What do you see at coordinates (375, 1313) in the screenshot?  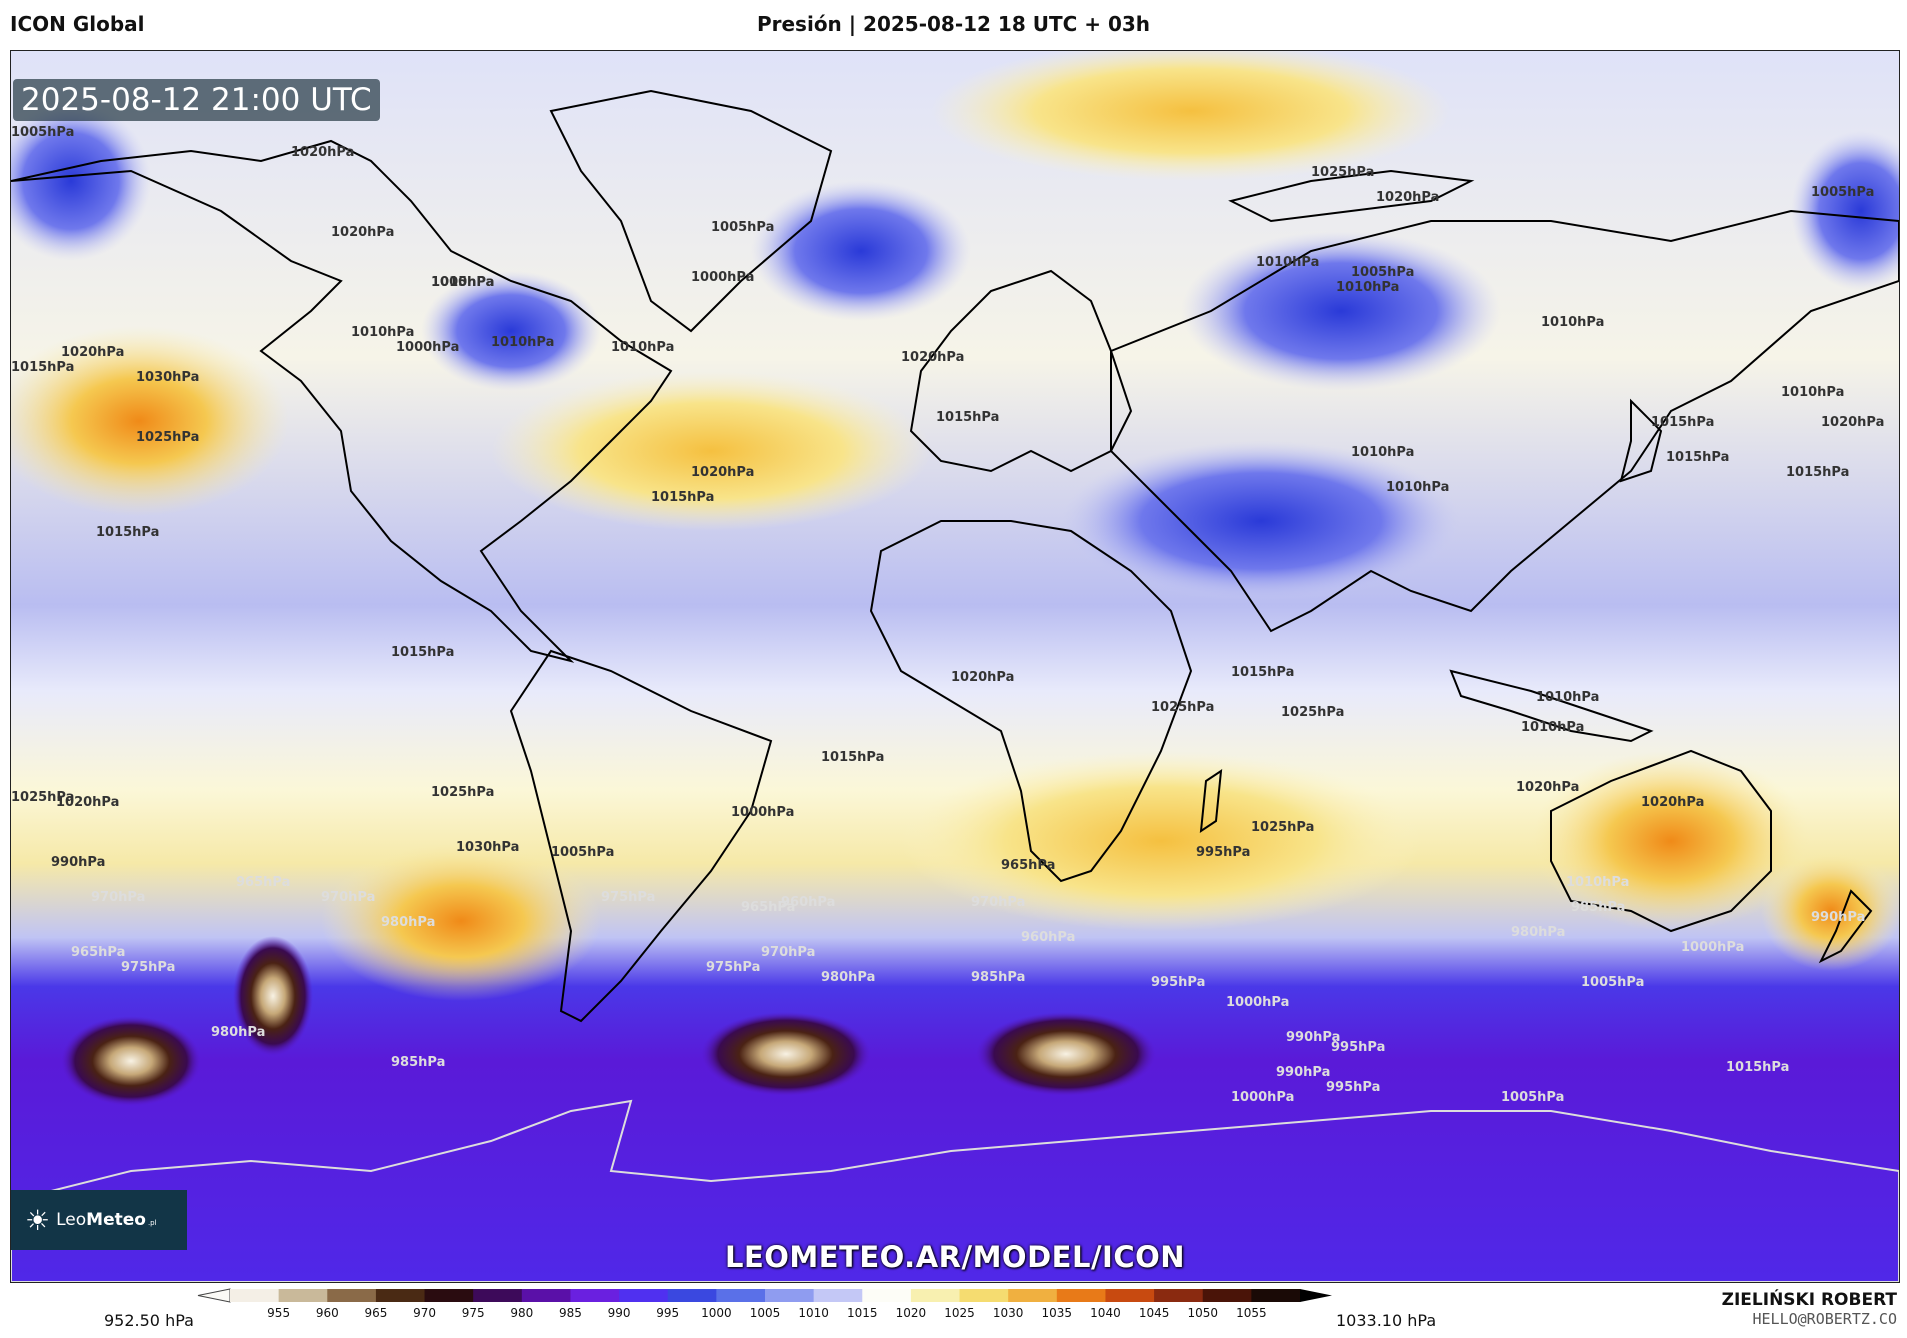 I see `colorbar-tick-label: 965` at bounding box center [375, 1313].